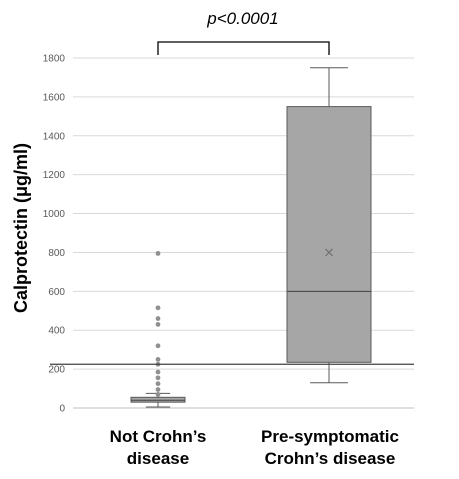 This screenshot has width=459, height=479. What do you see at coordinates (56, 370) in the screenshot?
I see `y-tick-label: 200` at bounding box center [56, 370].